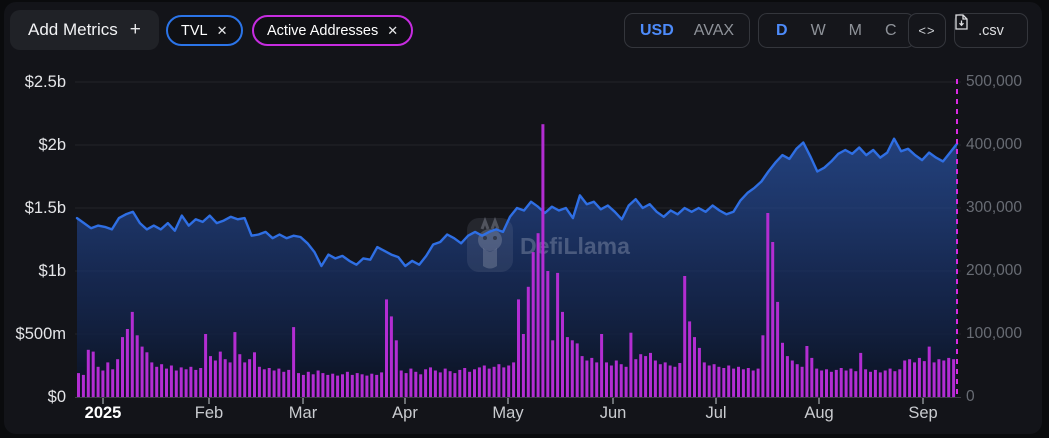 This screenshot has height=438, width=1049. Describe the element at coordinates (575, 246) in the screenshot. I see `watermark-text: DefiLlama` at that location.